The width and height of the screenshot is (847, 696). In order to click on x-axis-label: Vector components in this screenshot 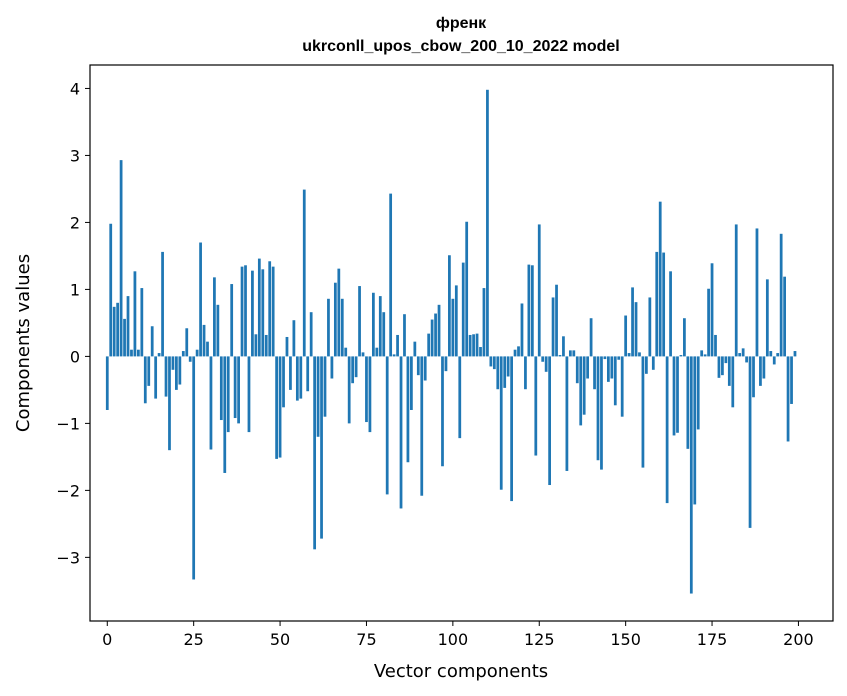, I will do `click(461, 671)`.